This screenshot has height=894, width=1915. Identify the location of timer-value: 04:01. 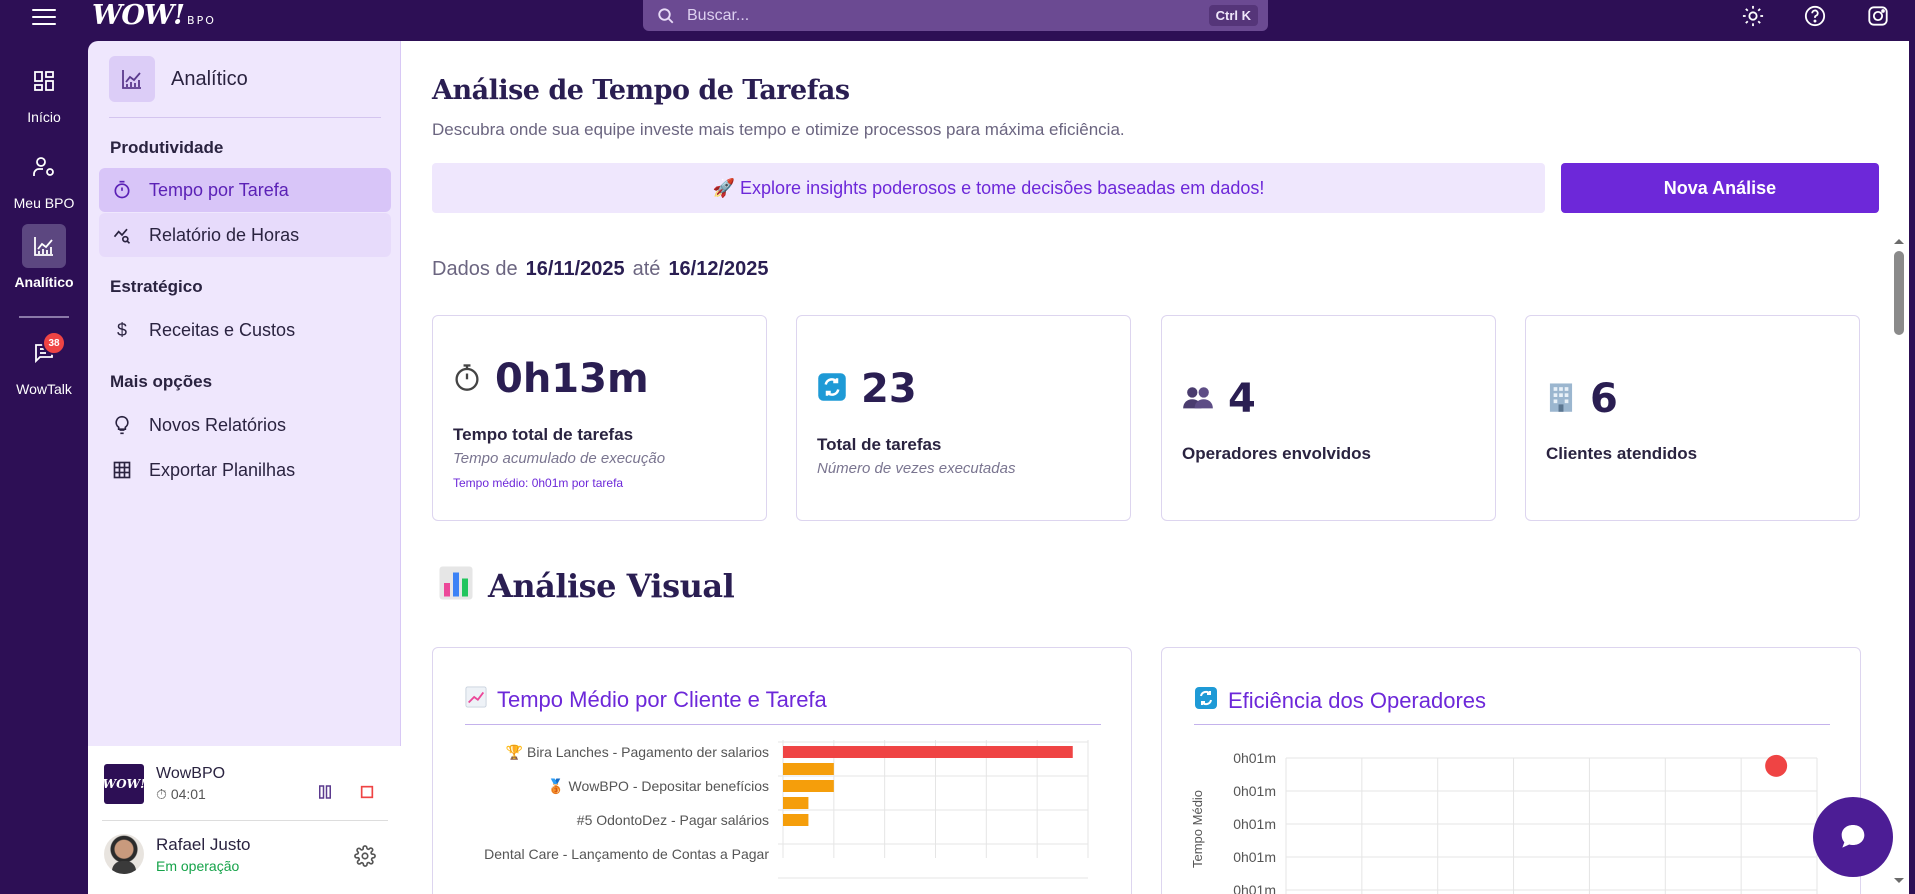
(188, 794).